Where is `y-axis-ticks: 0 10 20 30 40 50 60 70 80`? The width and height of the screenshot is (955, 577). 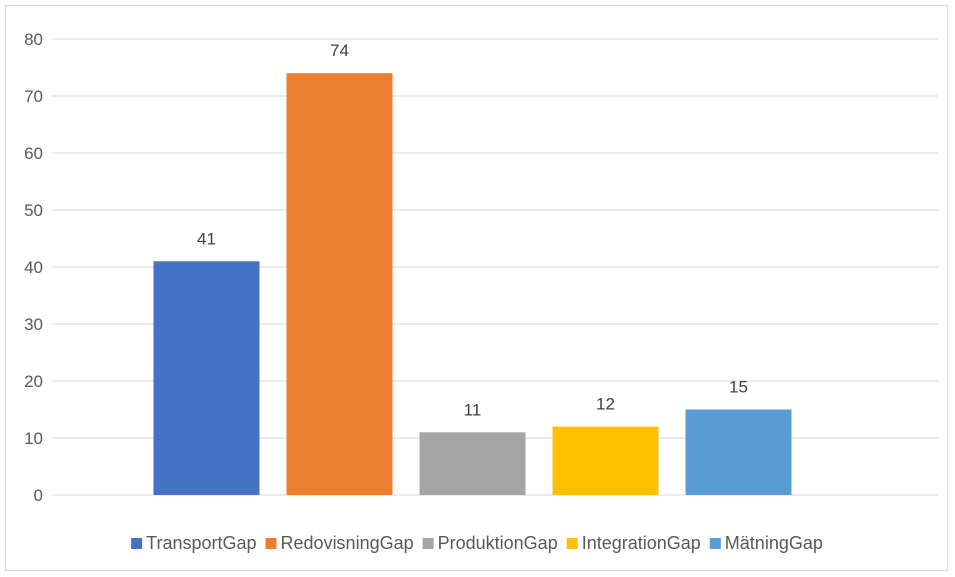 y-axis-ticks: 0 10 20 30 40 50 60 70 80 is located at coordinates (33, 267).